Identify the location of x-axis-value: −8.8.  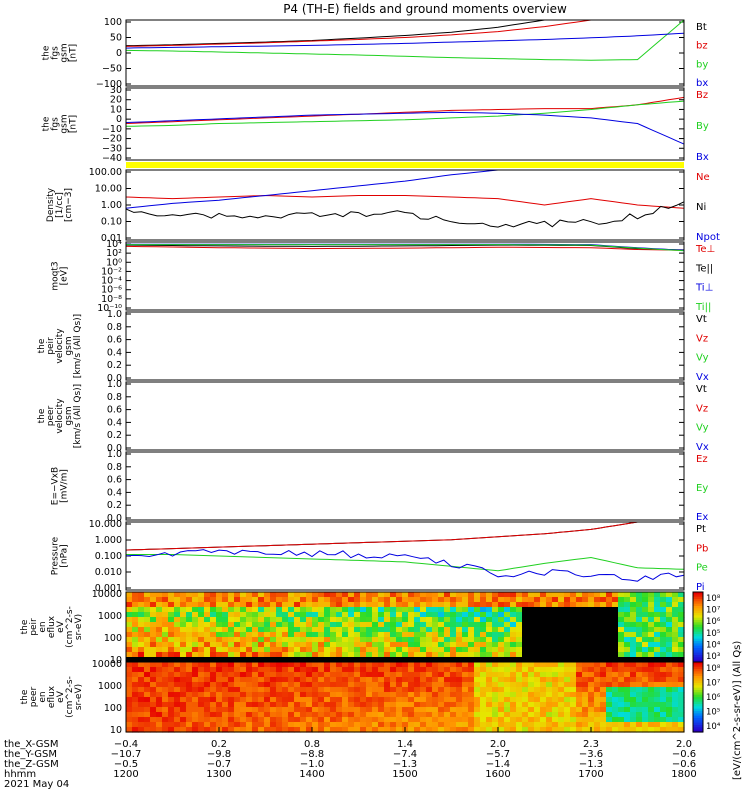
(312, 754).